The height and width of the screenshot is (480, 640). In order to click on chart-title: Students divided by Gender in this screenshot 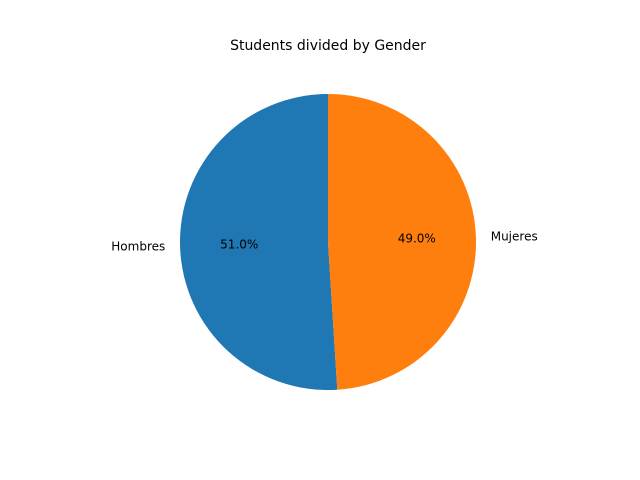, I will do `click(328, 46)`.